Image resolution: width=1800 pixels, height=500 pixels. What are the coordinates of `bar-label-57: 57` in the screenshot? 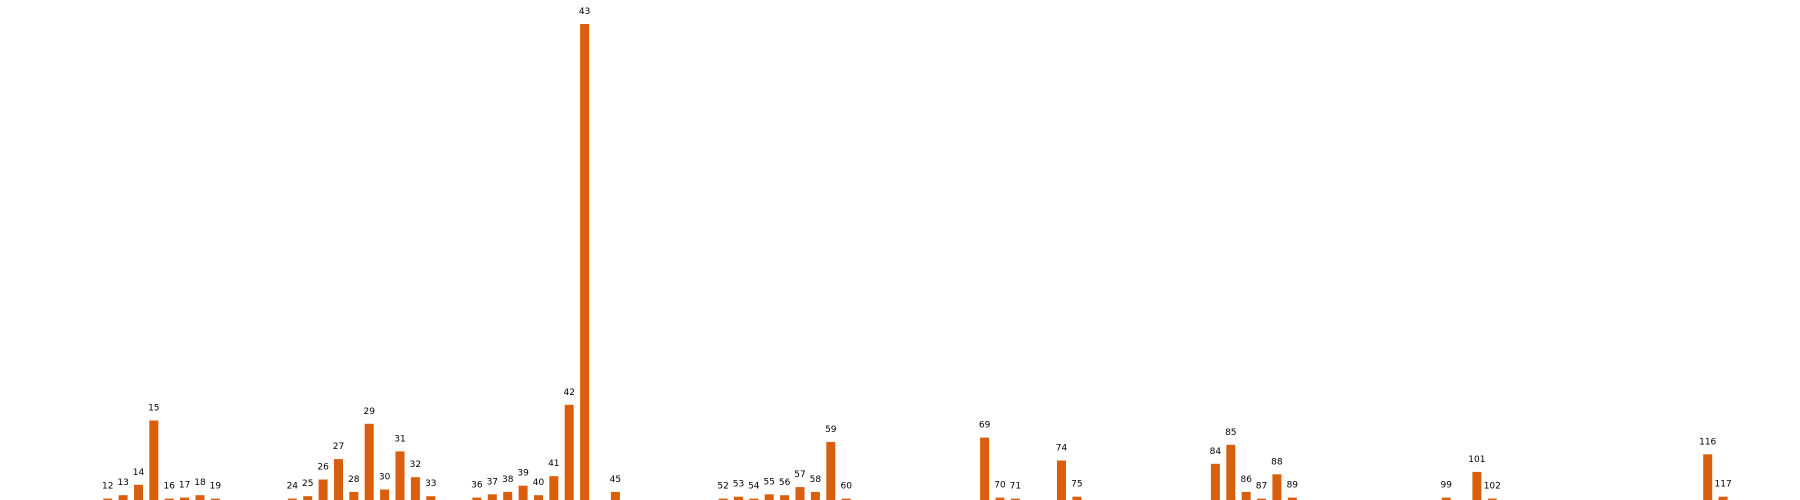 It's located at (799, 475).